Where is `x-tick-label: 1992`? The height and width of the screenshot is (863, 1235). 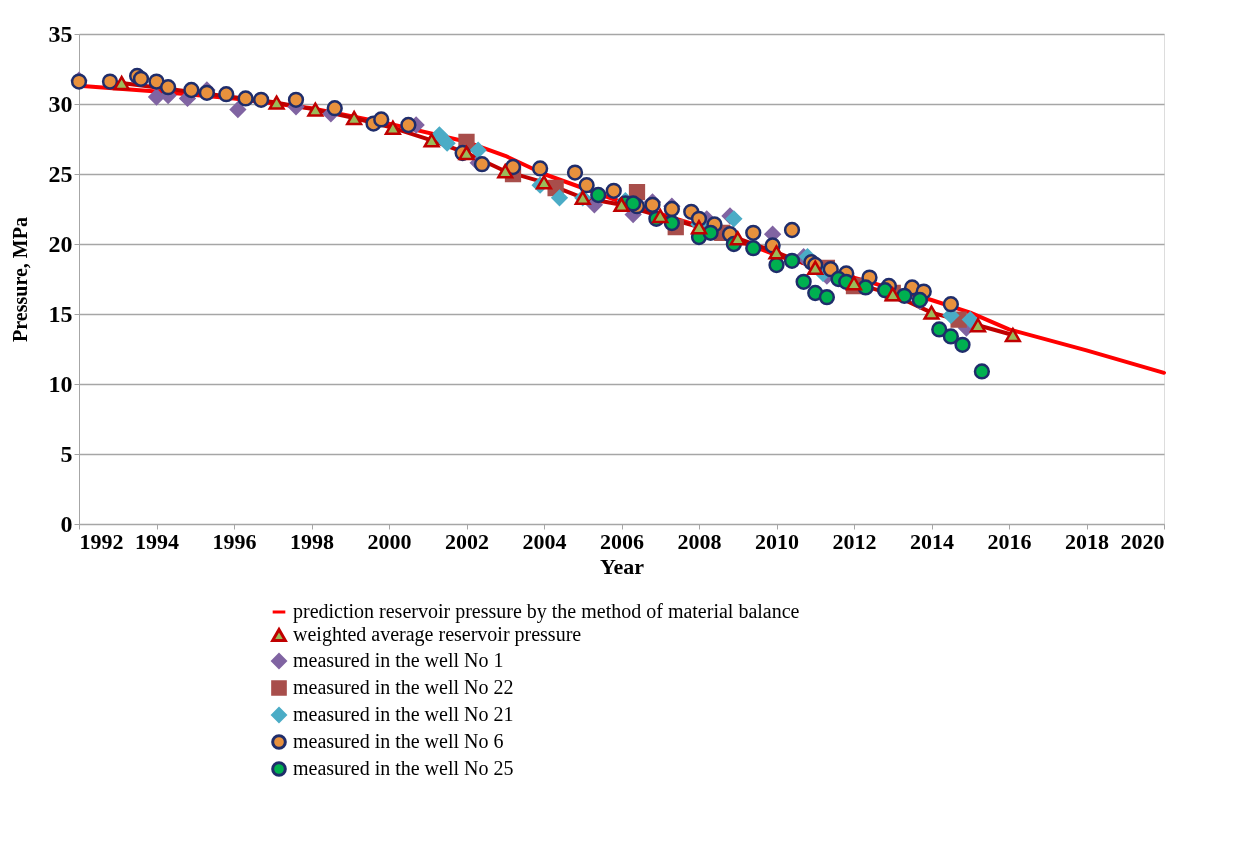
x-tick-label: 1992 is located at coordinates (101, 541).